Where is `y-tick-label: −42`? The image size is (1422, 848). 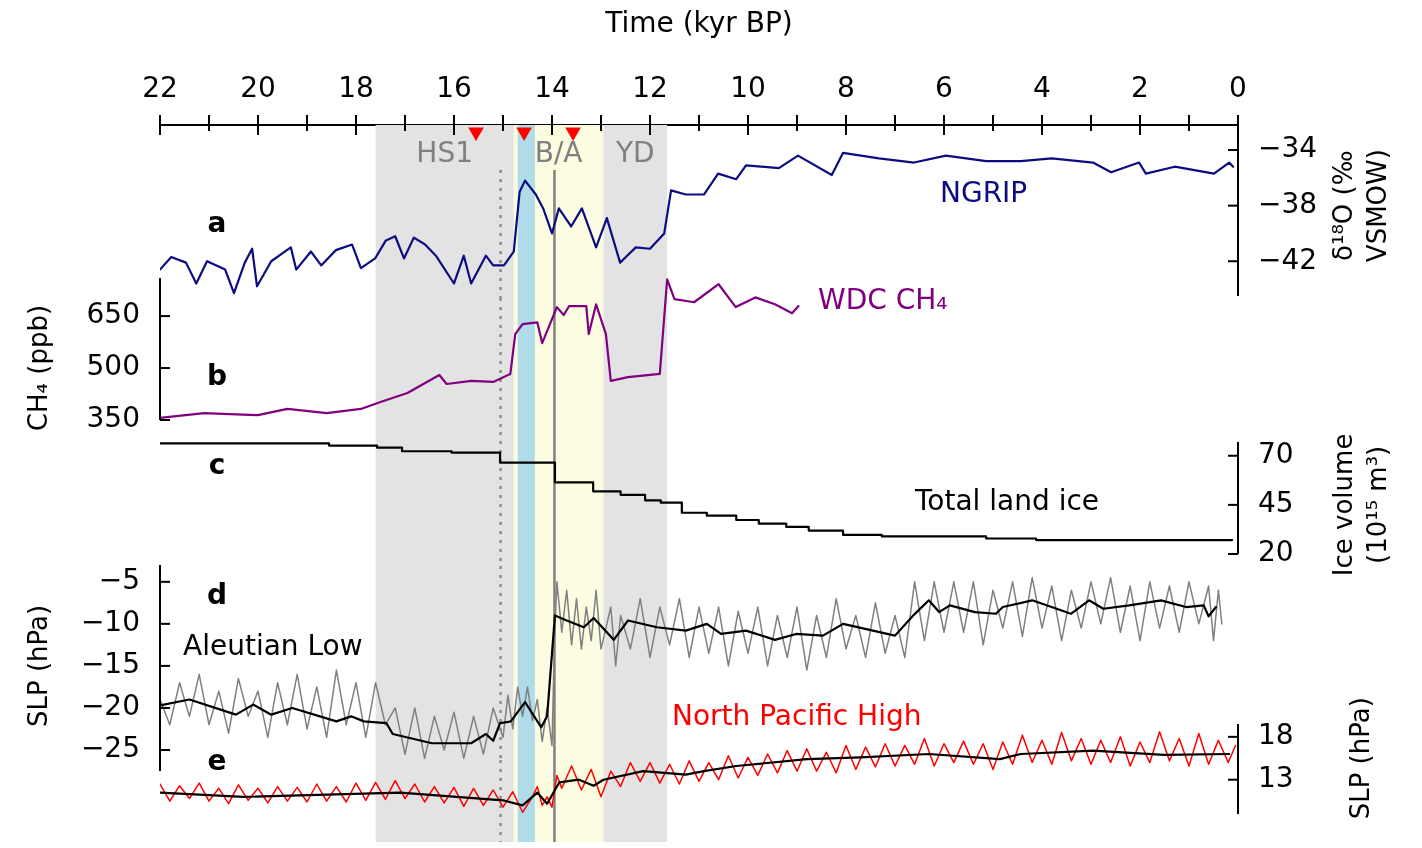
y-tick-label: −42 is located at coordinates (1288, 259).